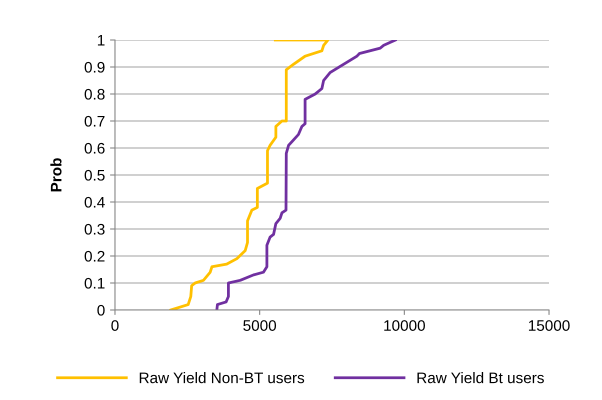  Describe the element at coordinates (222, 378) in the screenshot. I see `legend-label: Raw Yield Non-BT users` at that location.